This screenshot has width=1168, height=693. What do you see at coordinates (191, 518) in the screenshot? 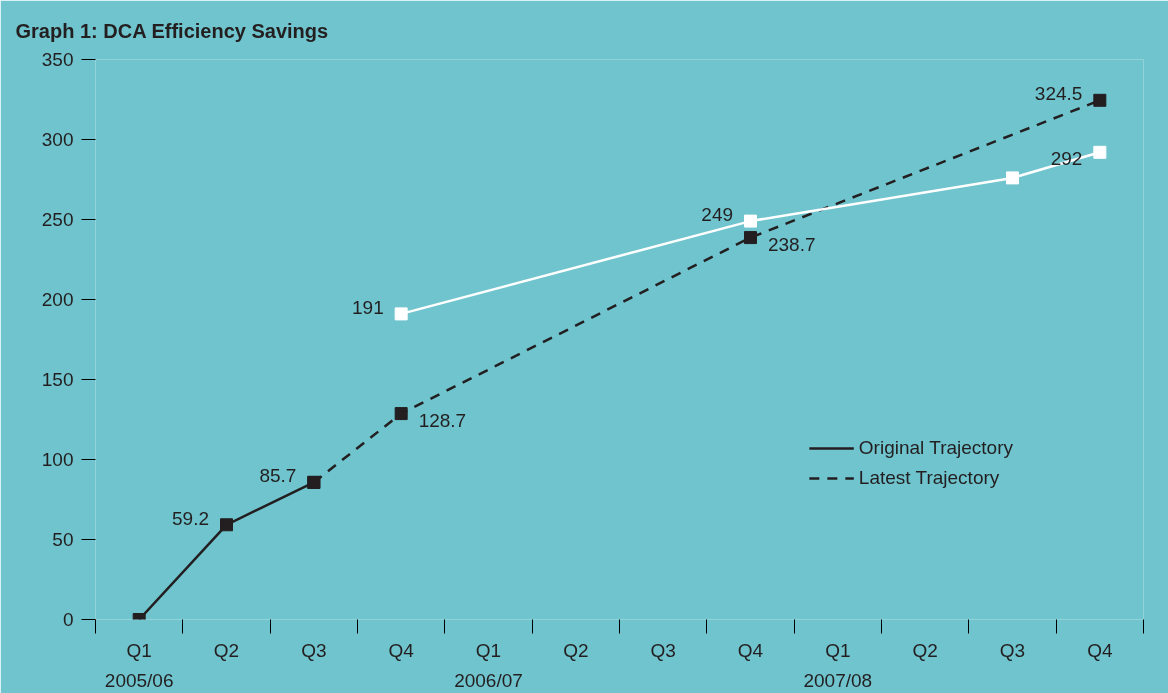
I see `data-label: 59.2` at bounding box center [191, 518].